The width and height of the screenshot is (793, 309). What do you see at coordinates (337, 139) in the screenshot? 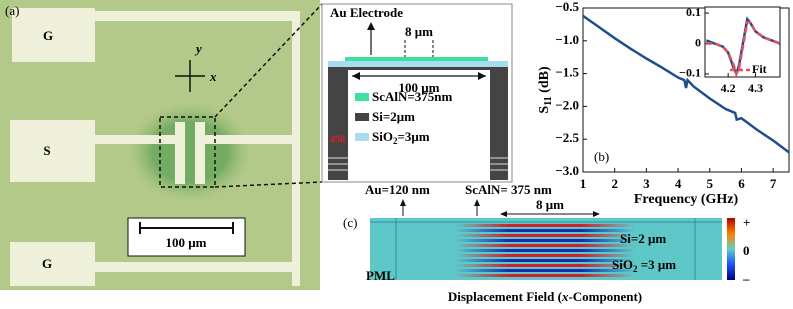
I see `marker-label: 450` at bounding box center [337, 139].